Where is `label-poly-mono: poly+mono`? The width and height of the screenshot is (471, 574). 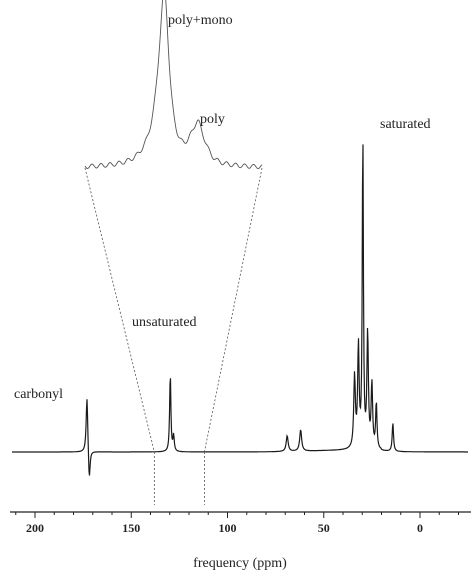
label-poly-mono: poly+mono is located at coordinates (200, 20).